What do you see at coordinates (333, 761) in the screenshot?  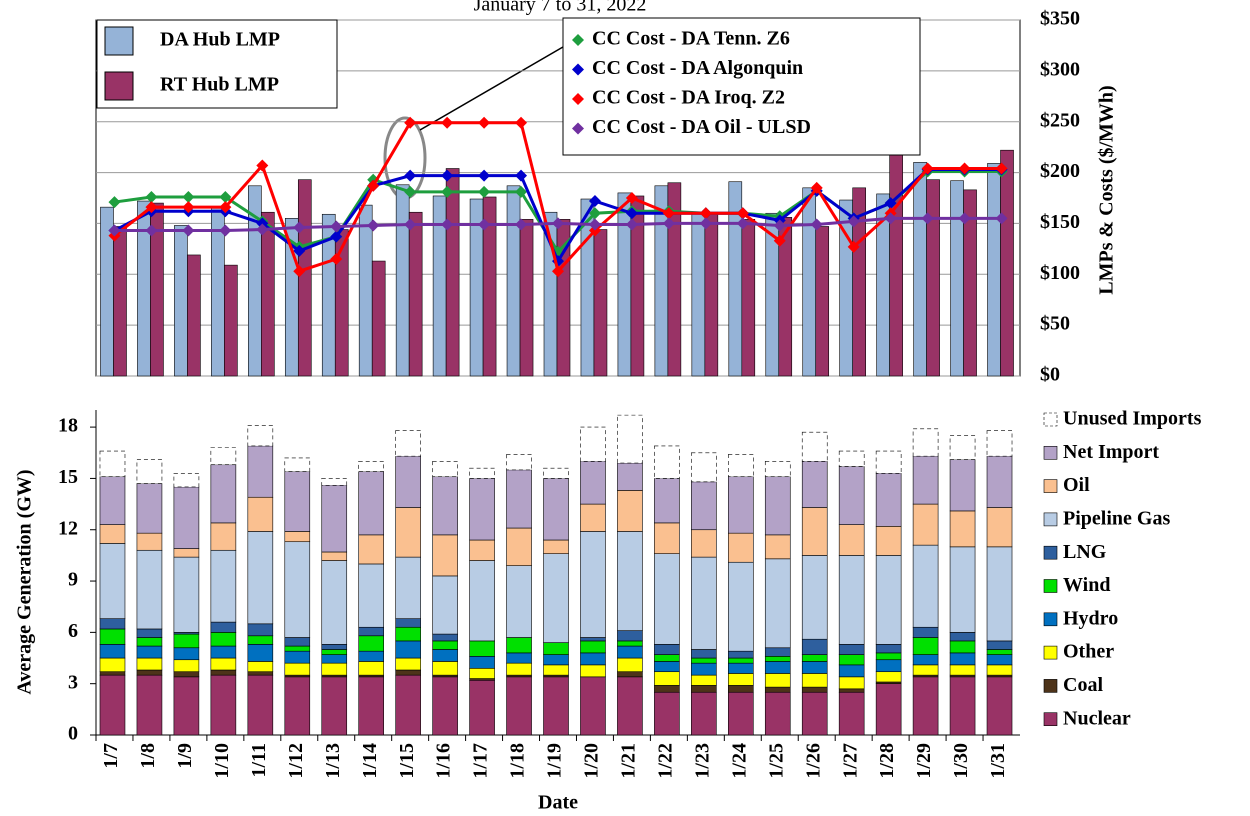 I see `x-tick-label: 1/13` at bounding box center [333, 761].